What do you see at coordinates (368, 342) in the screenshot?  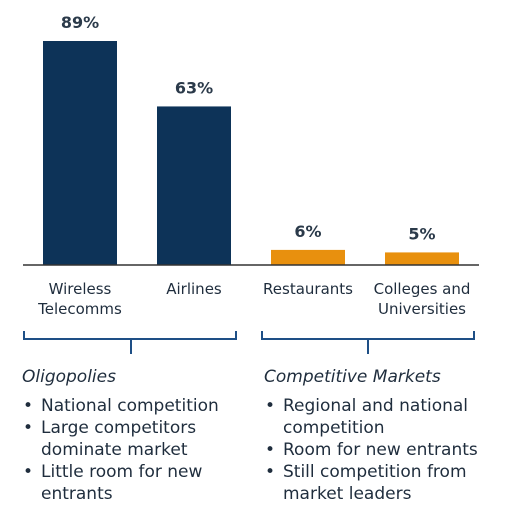 I see `competitive-markets-bracket` at bounding box center [368, 342].